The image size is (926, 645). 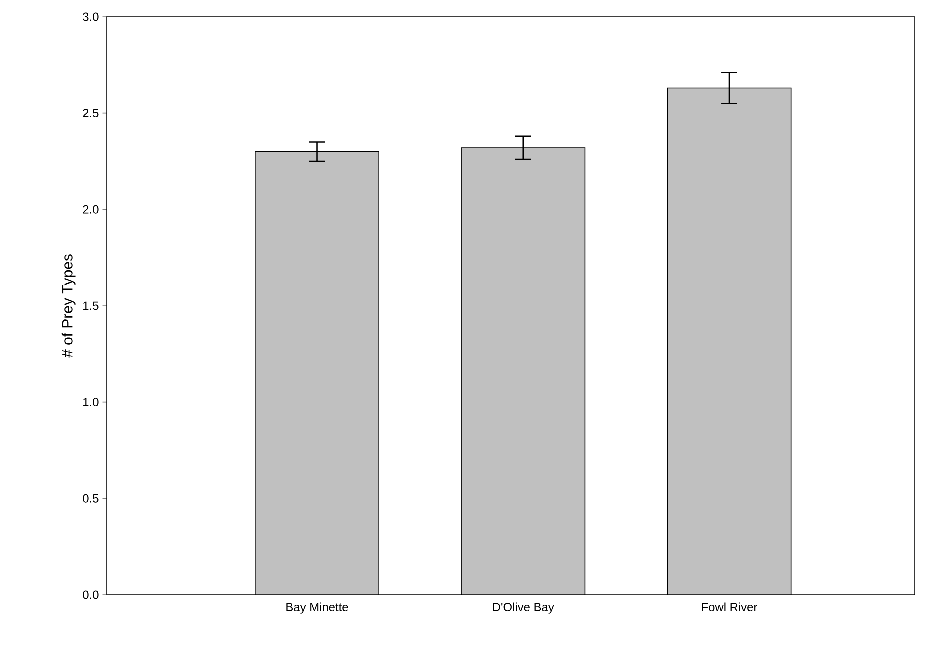 What do you see at coordinates (730, 607) in the screenshot?
I see `x-tick-label: Fowl River` at bounding box center [730, 607].